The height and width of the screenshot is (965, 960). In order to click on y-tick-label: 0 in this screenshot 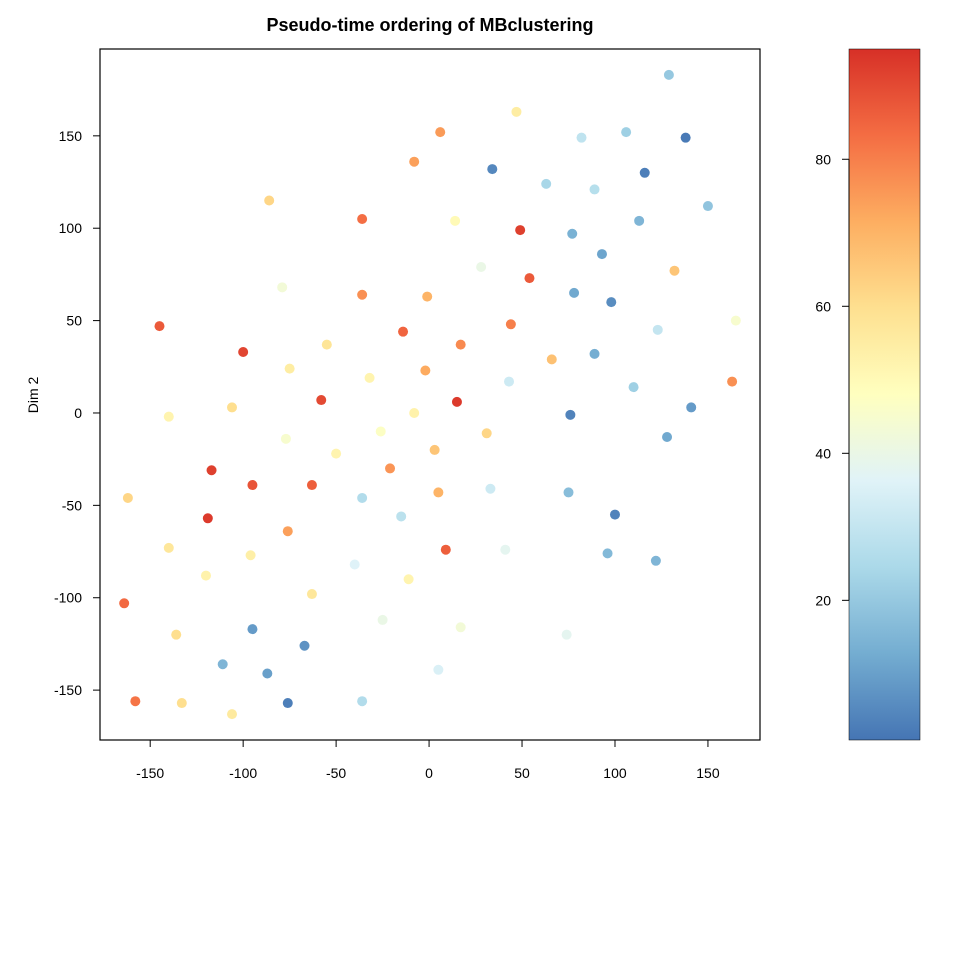, I will do `click(78, 413)`.